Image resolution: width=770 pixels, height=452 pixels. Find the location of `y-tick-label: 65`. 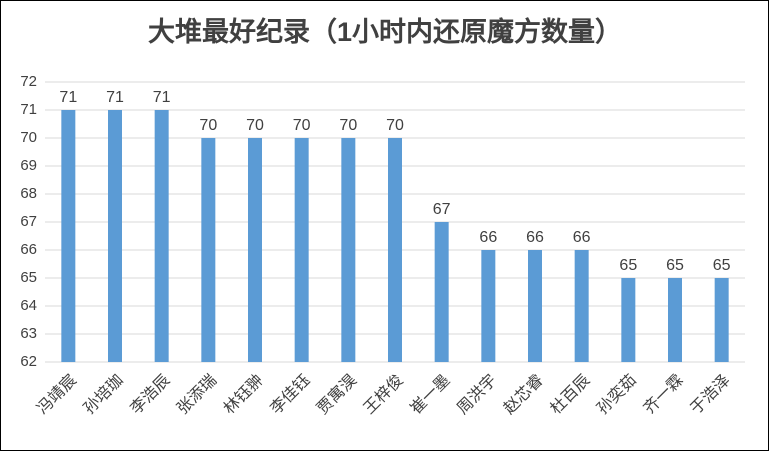

y-tick-label: 65 is located at coordinates (28, 277).